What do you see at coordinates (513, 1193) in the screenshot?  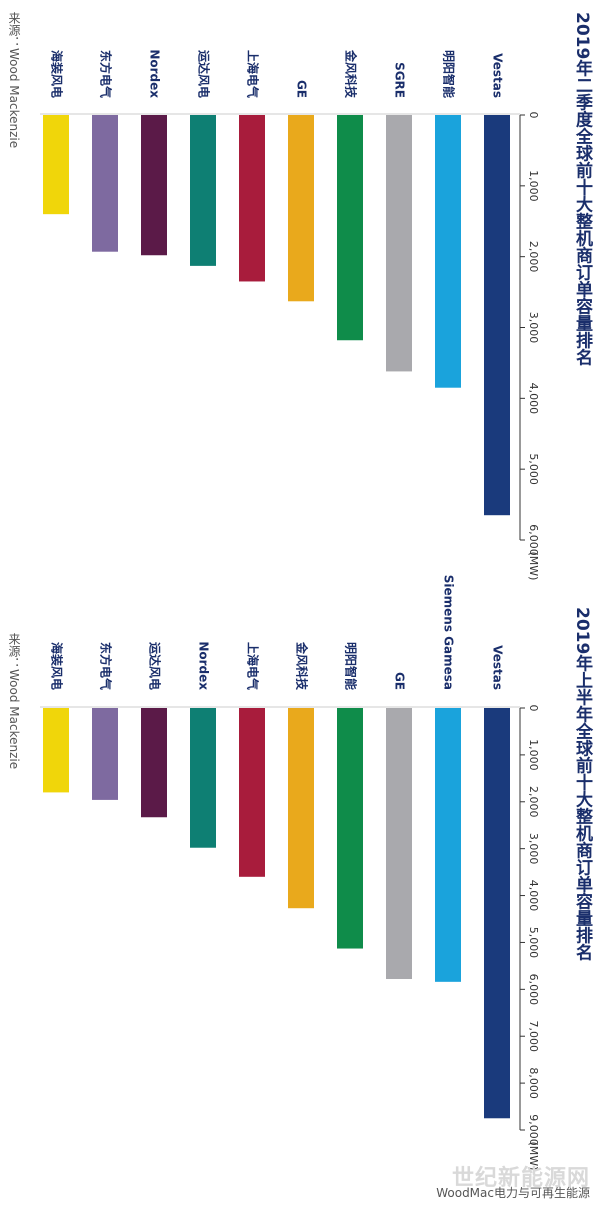 I see `watermark-account: WoodMac电力与可再生能源` at bounding box center [513, 1193].